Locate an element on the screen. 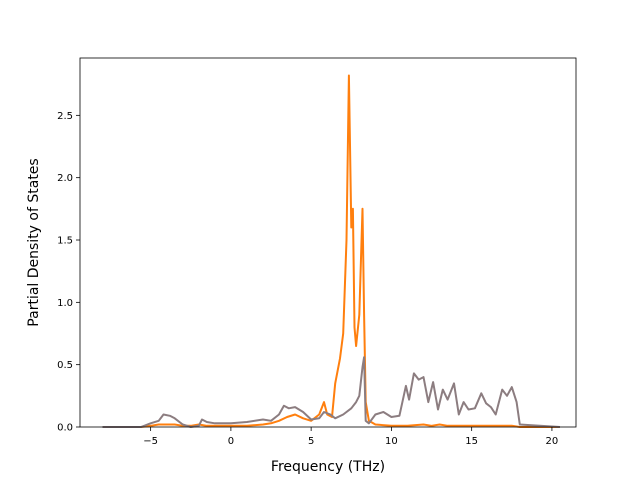 This screenshot has width=640, height=480. x-tick-label: 5 is located at coordinates (311, 441).